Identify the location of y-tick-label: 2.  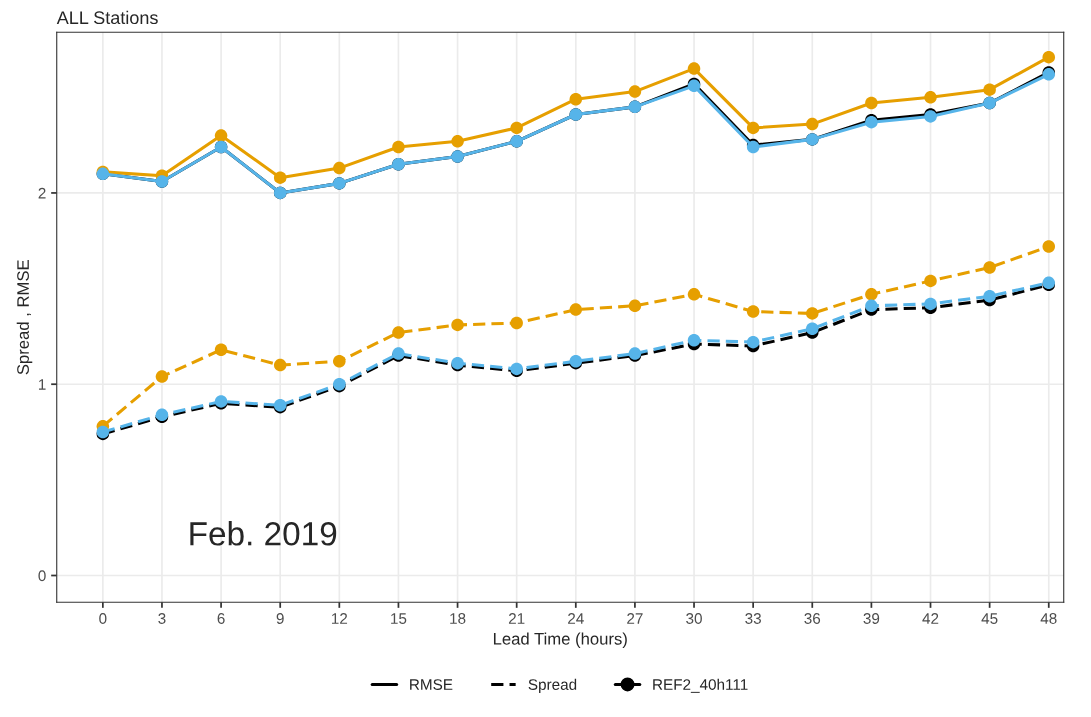
(42, 193).